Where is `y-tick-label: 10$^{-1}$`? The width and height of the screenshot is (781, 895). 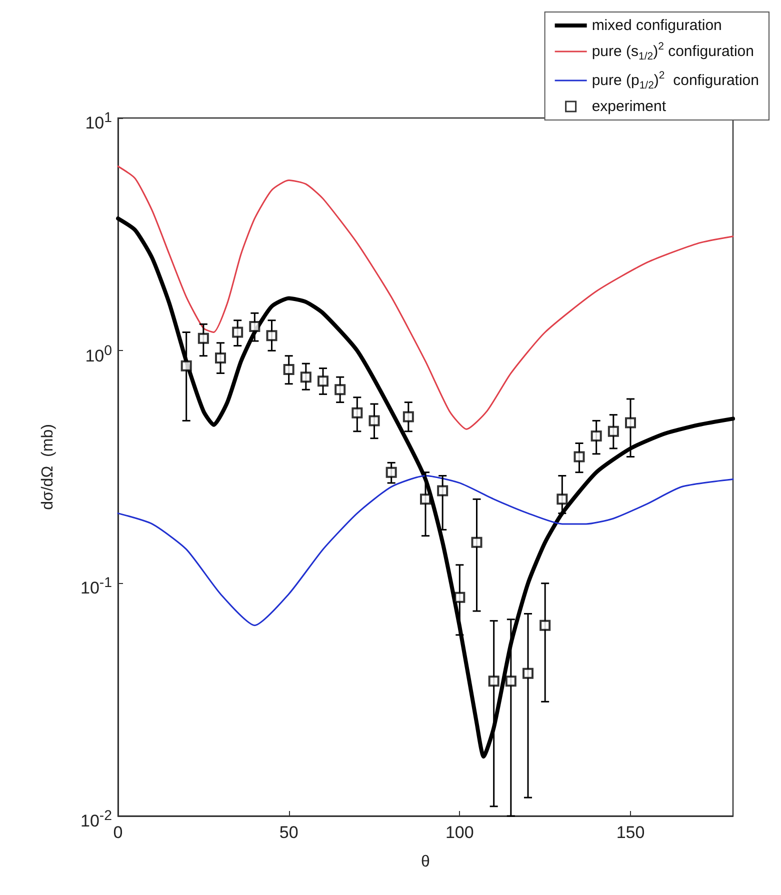
y-tick-label: 10$^{-1}$ is located at coordinates (96, 587).